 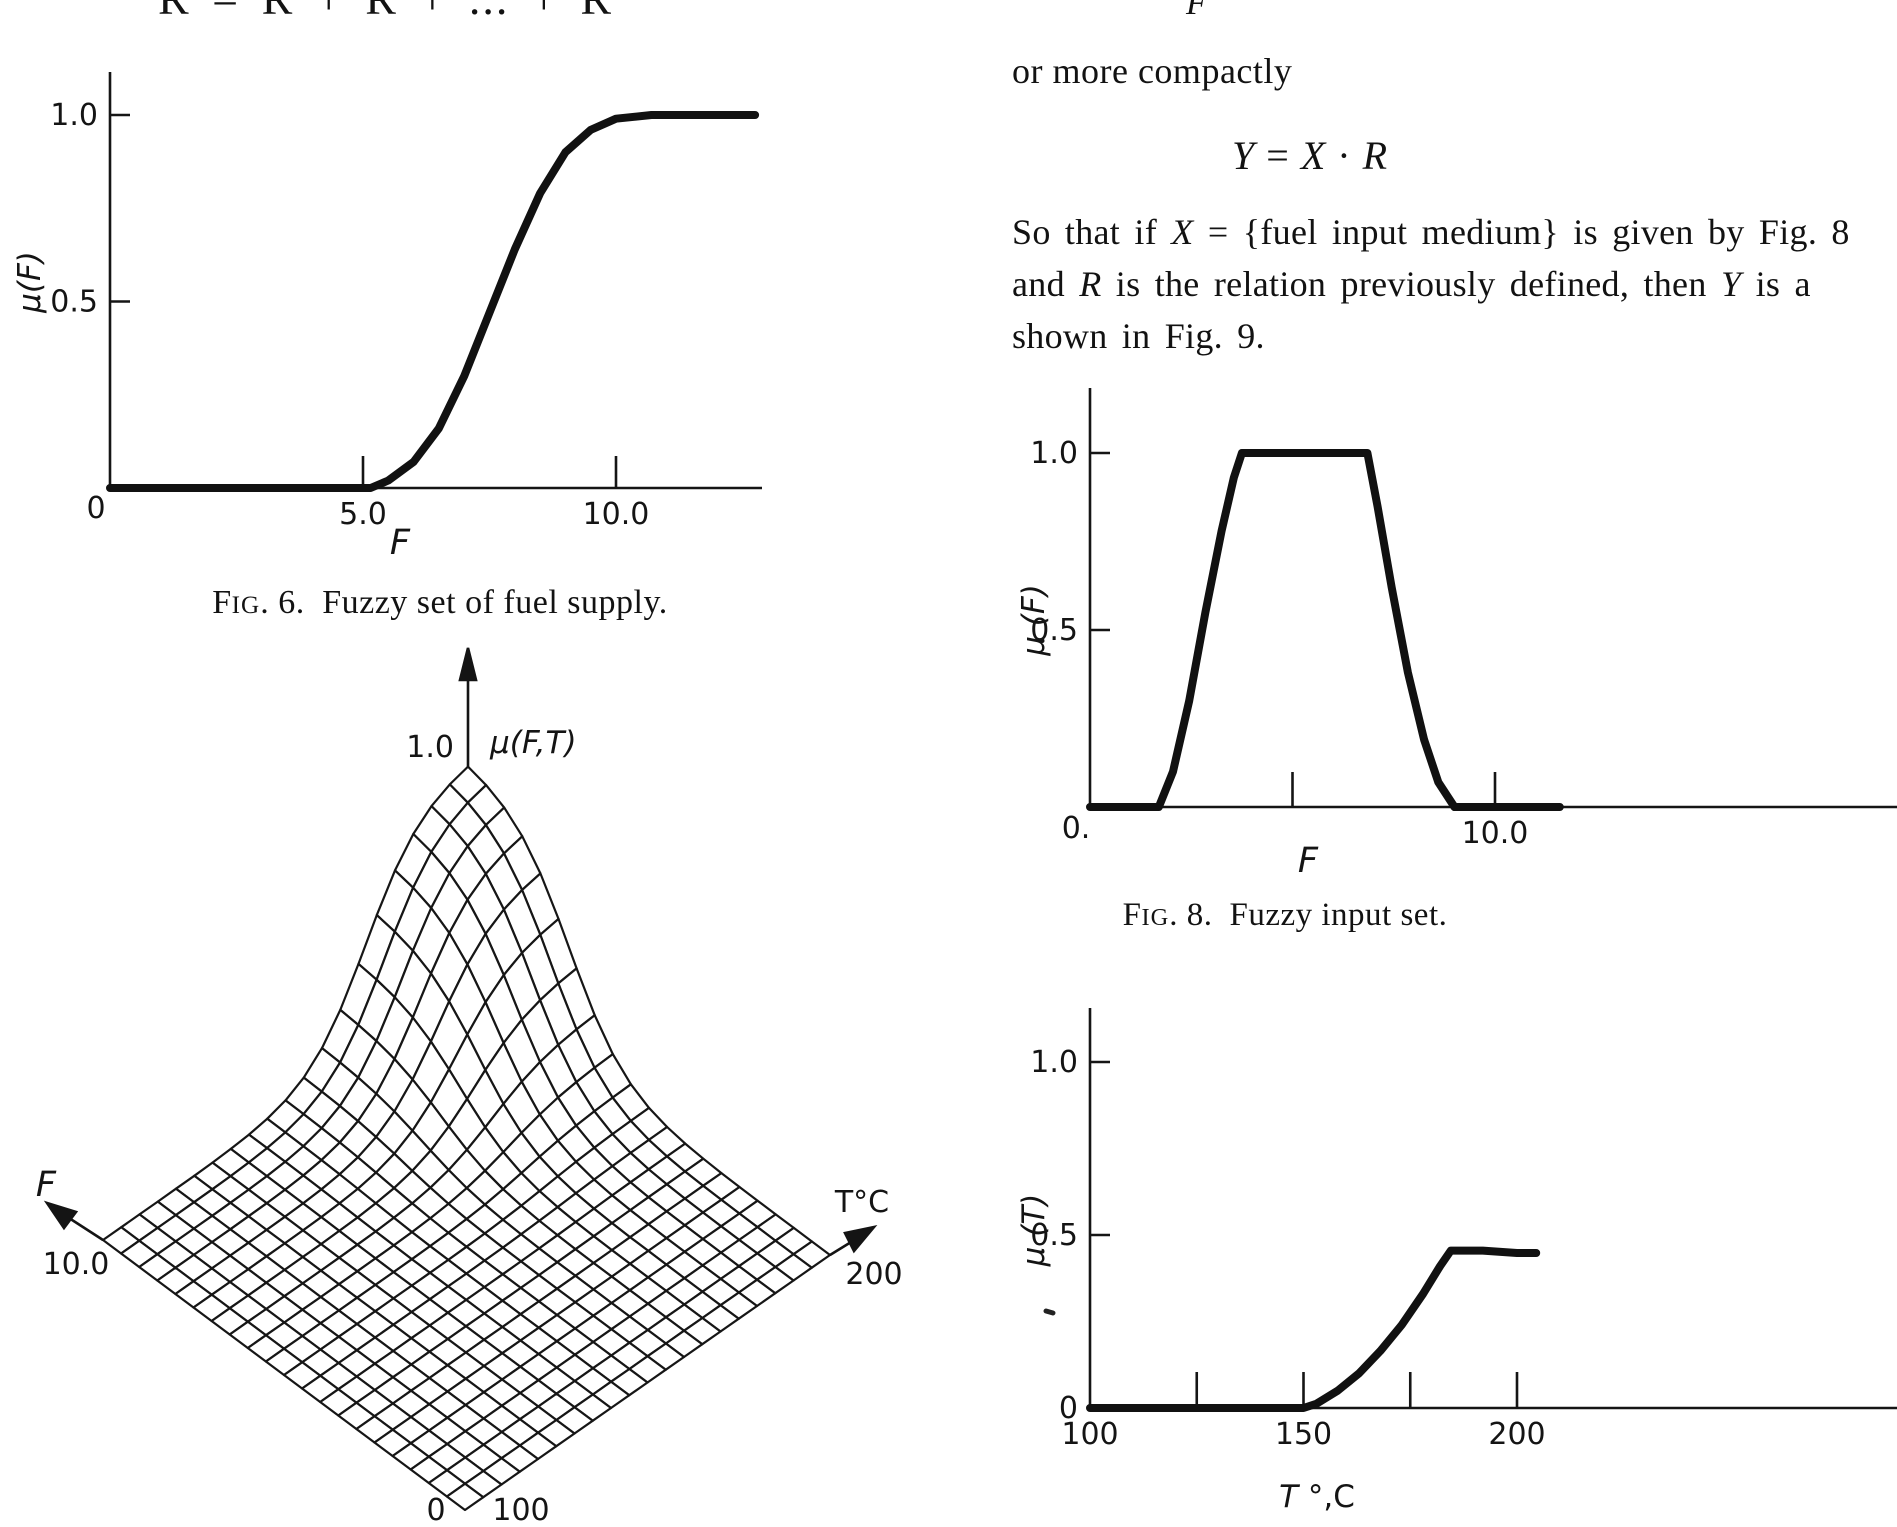 What do you see at coordinates (1313, 1329) in the screenshot?
I see `fig9-curve` at bounding box center [1313, 1329].